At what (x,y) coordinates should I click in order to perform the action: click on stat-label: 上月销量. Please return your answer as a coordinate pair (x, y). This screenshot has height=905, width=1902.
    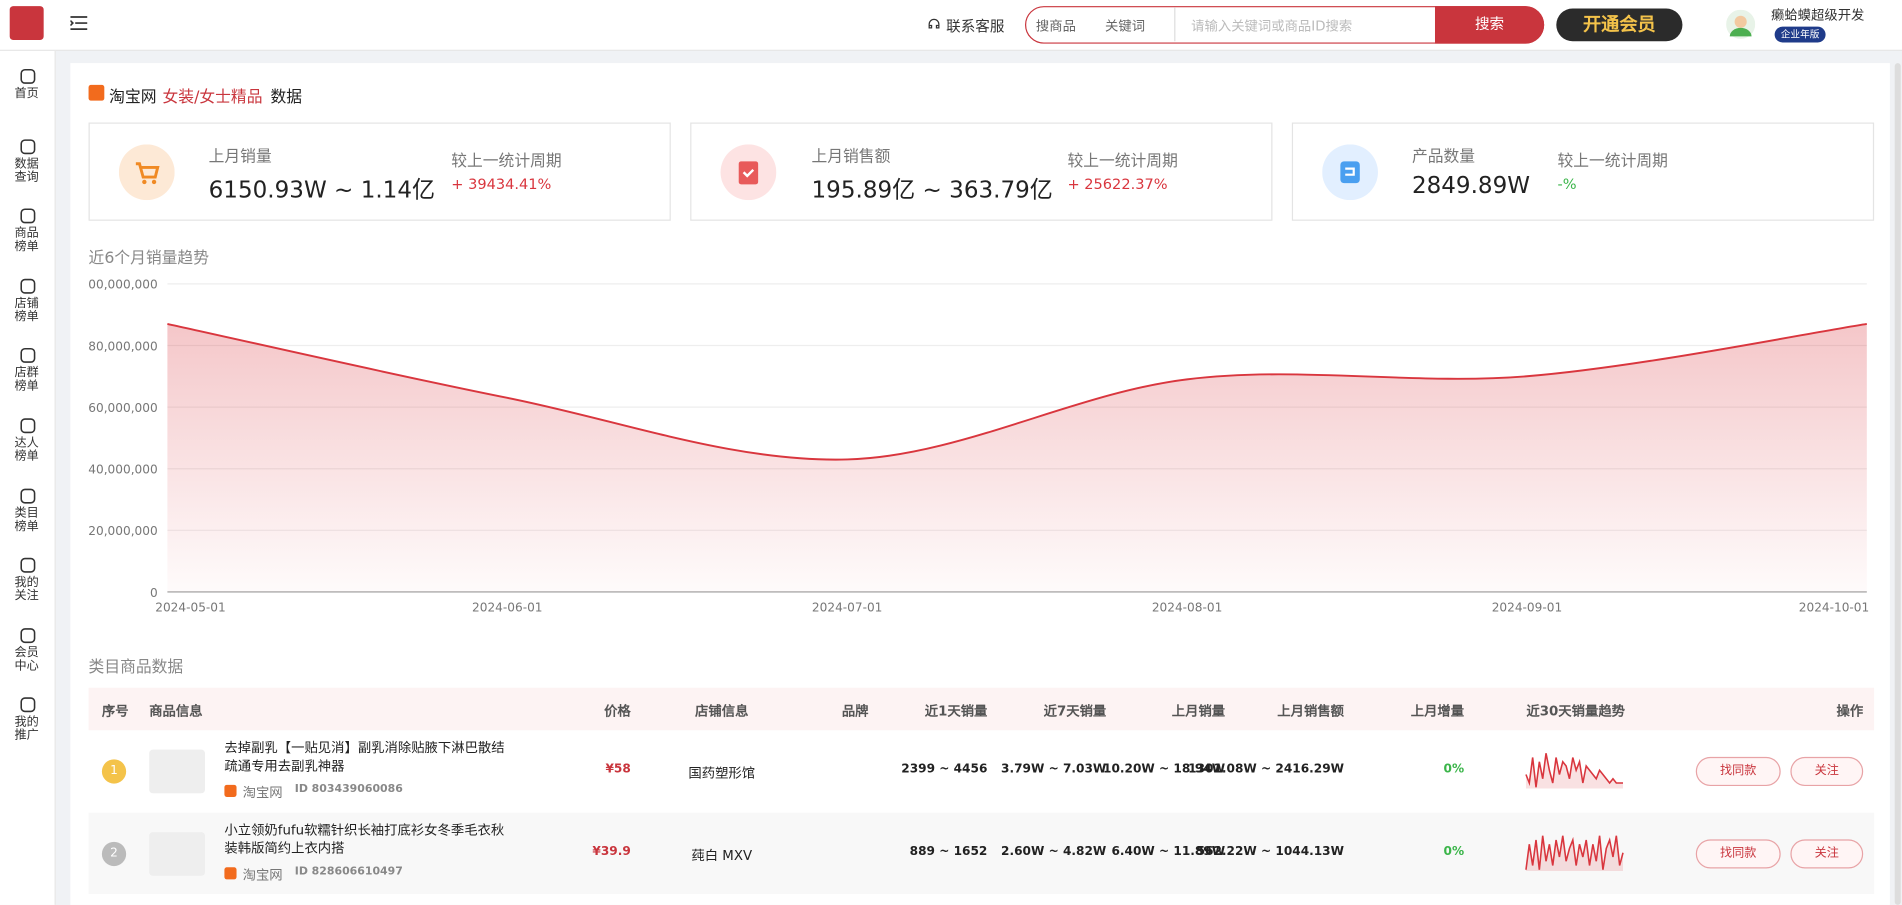
    Looking at the image, I should click on (240, 157).